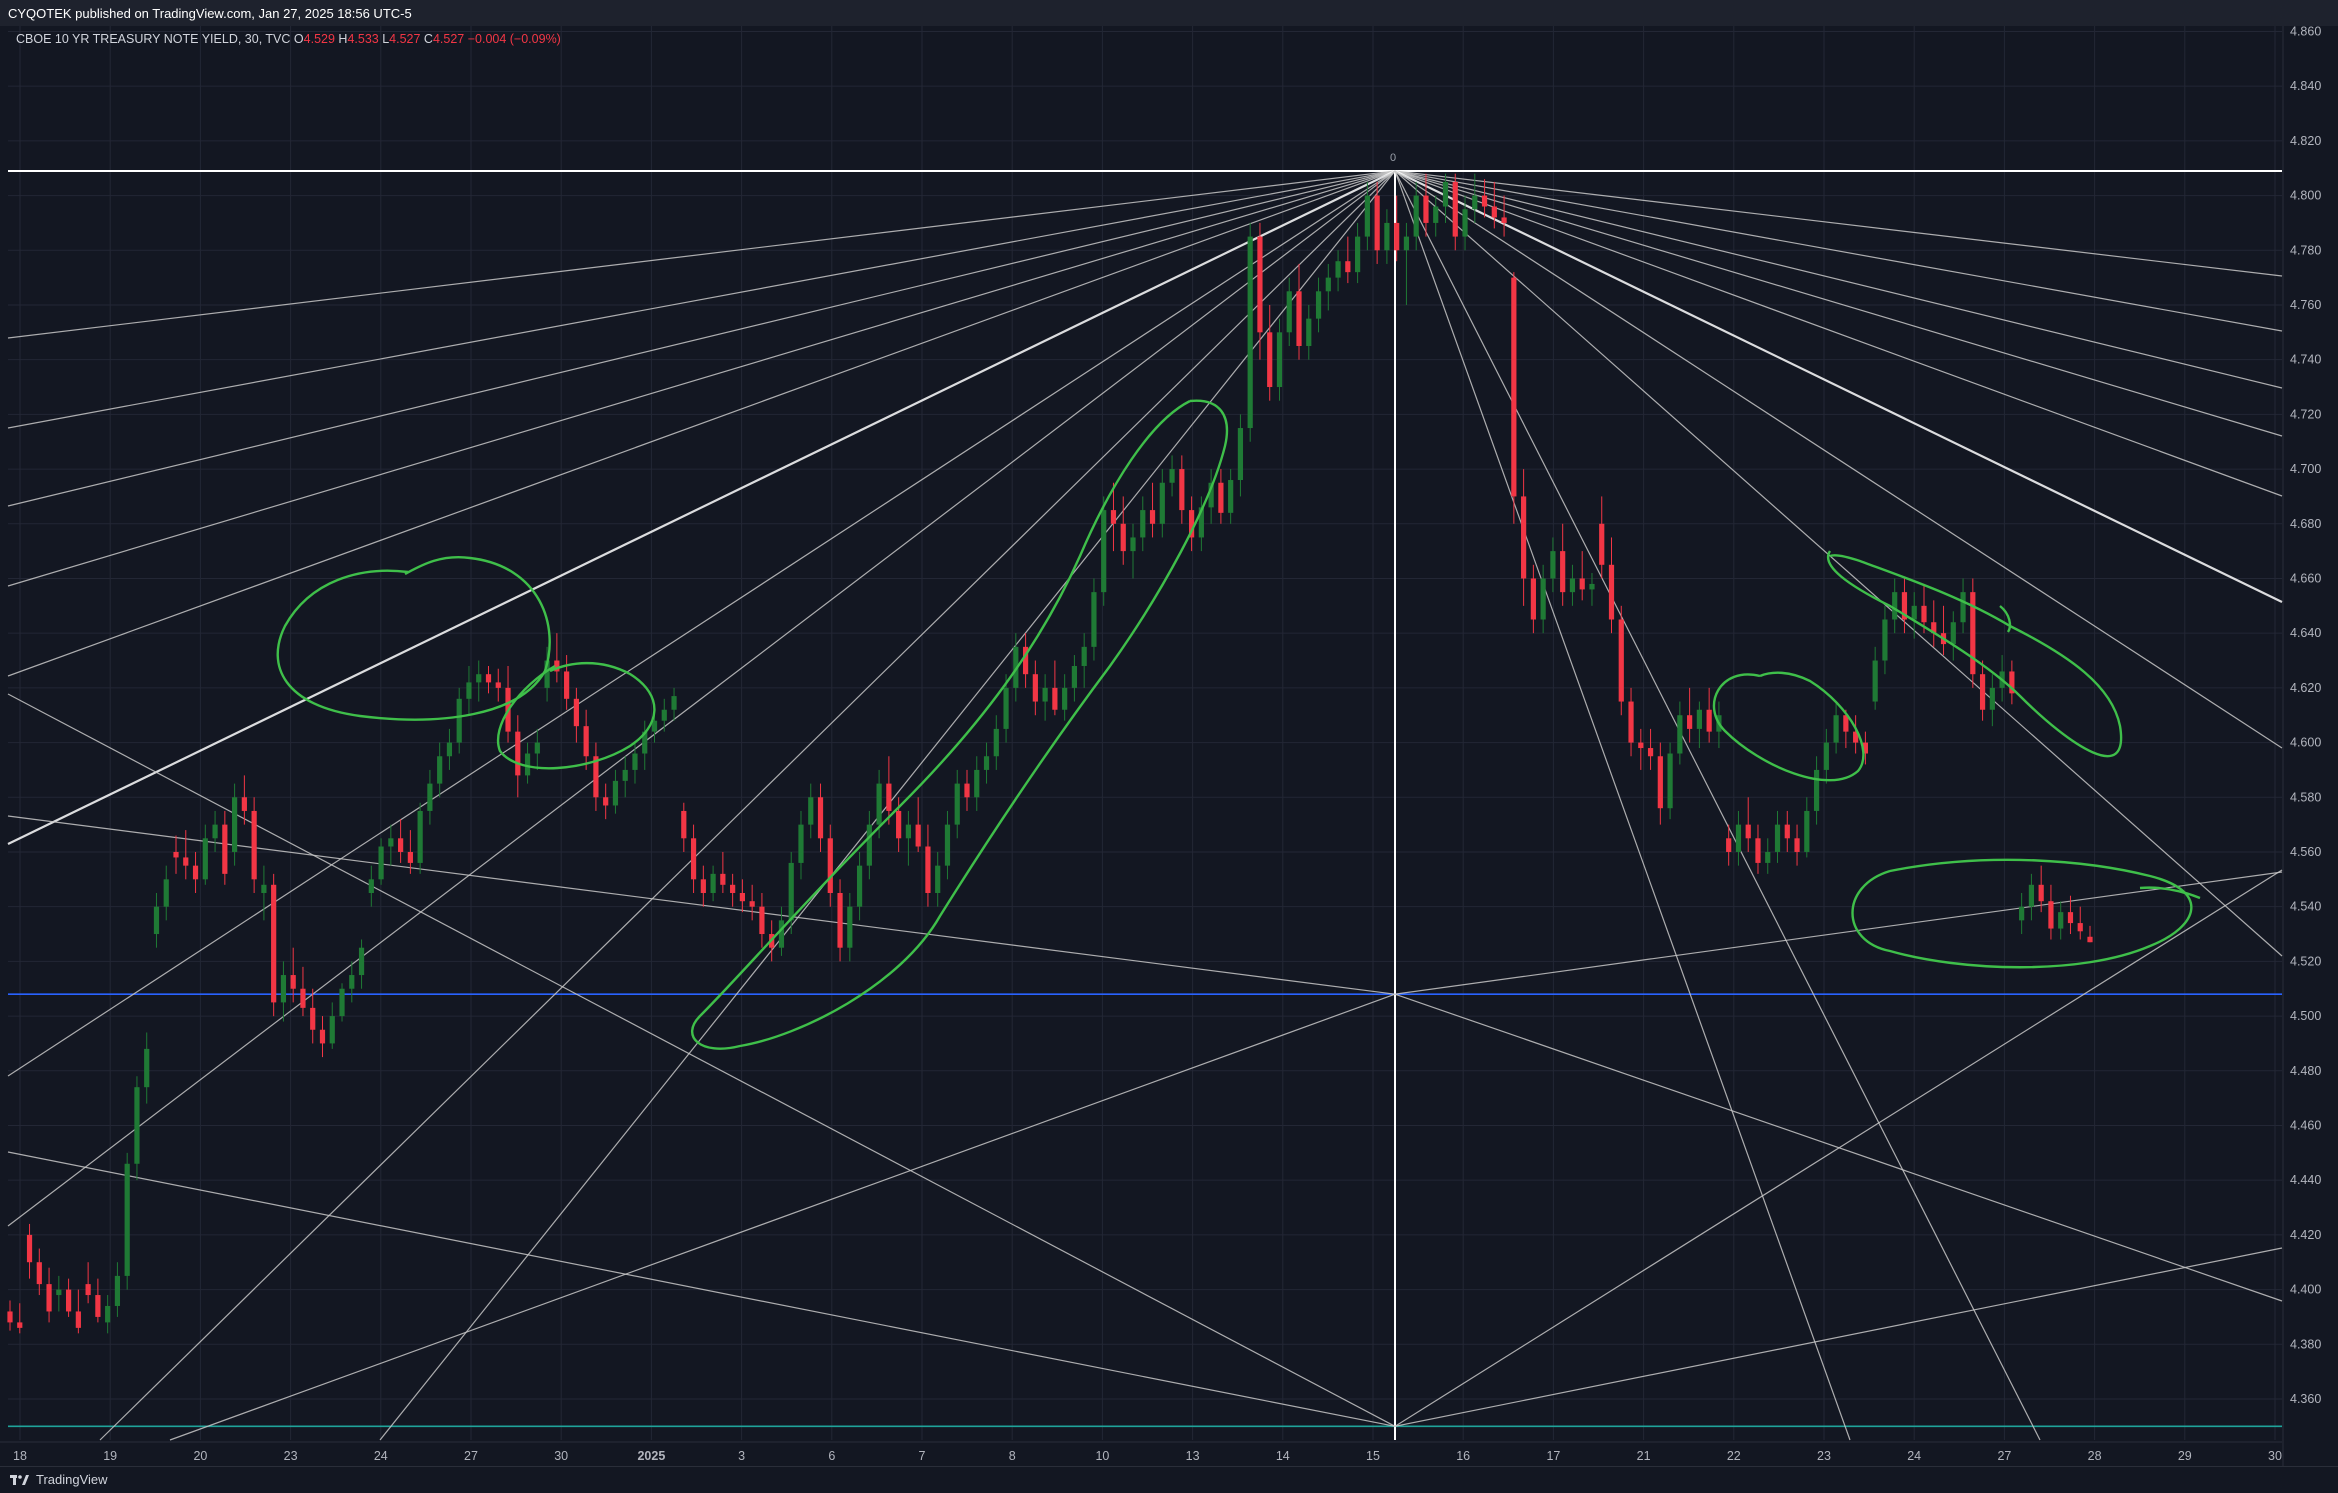 This screenshot has height=1493, width=2338. I want to click on time-tick-label: 14, so click(1283, 1456).